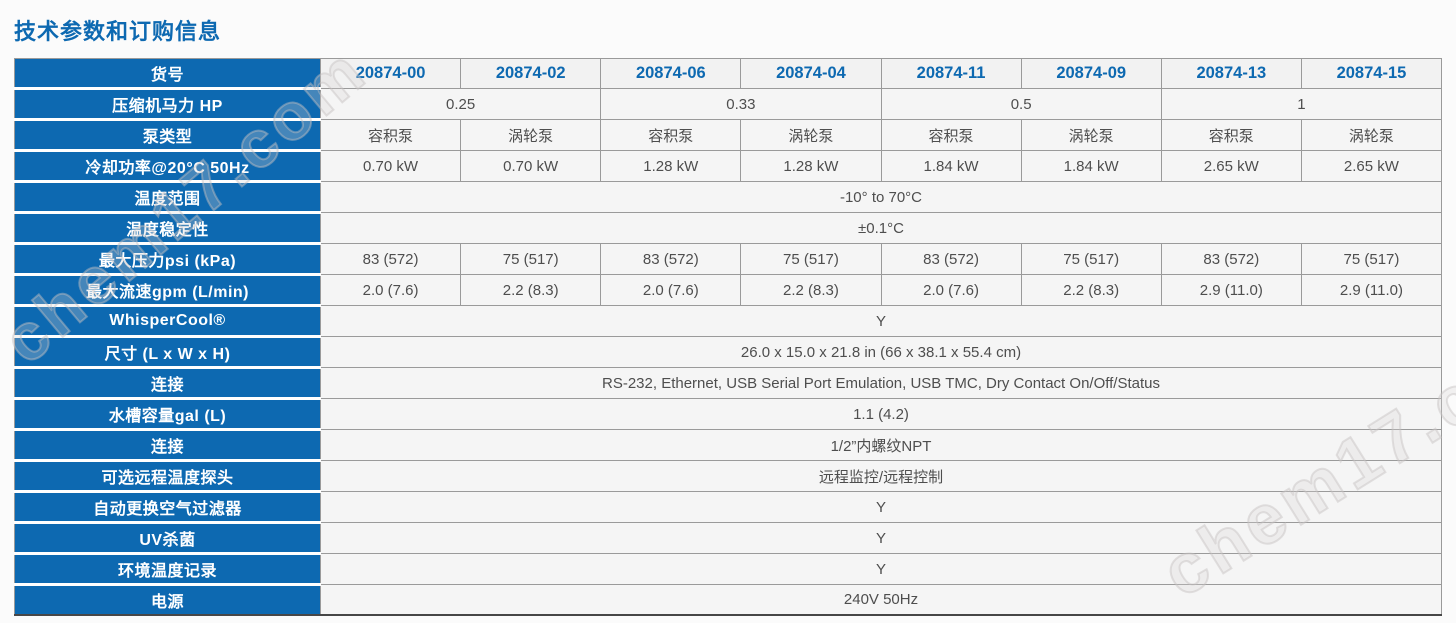 This screenshot has width=1456, height=623. I want to click on value-cell: 1/2”内螺纹NPT, so click(881, 445).